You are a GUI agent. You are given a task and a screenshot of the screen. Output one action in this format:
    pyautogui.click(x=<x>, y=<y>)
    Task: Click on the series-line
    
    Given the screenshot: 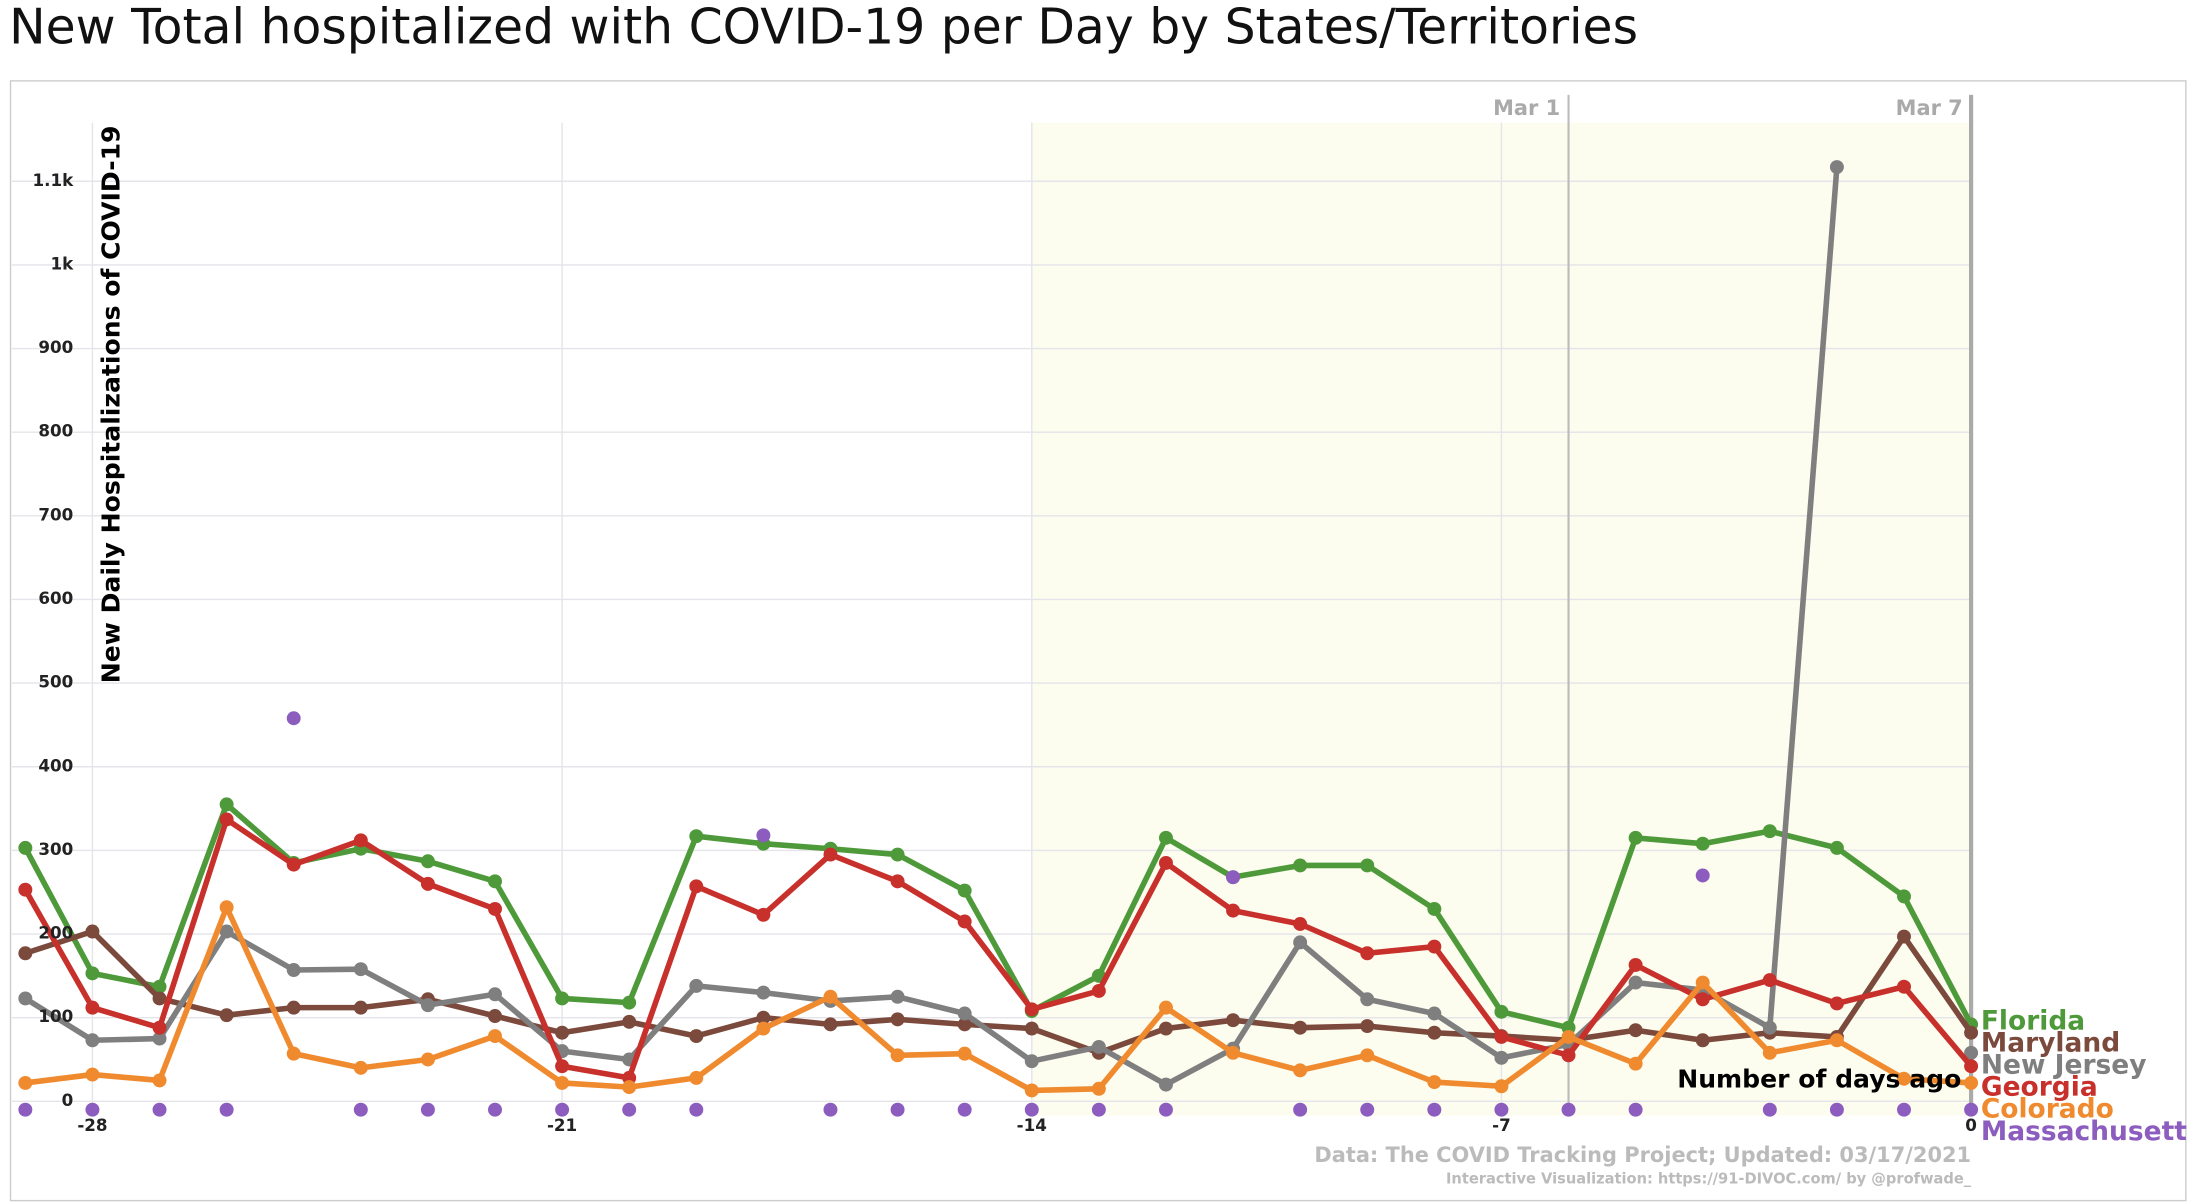 What is the action you would take?
    pyautogui.click(x=999, y=992)
    